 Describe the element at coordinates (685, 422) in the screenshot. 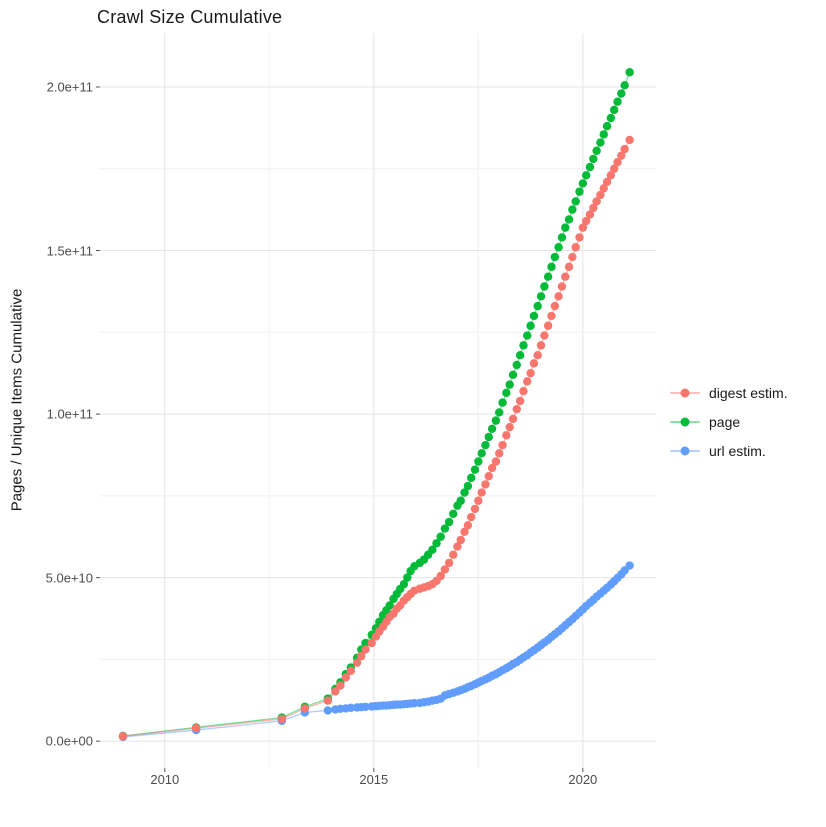

I see `legend-key-icon` at that location.